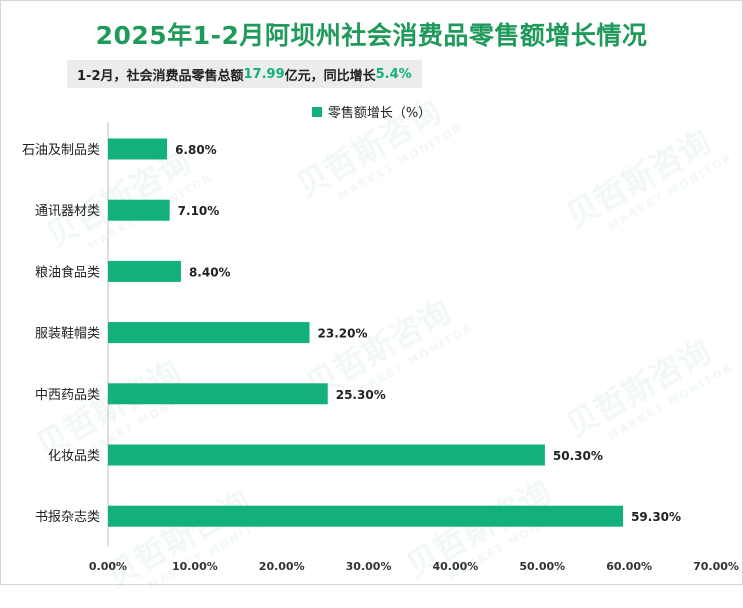 This screenshot has width=743, height=608. What do you see at coordinates (67, 211) in the screenshot?
I see `category-label: 通讯器材类` at bounding box center [67, 211].